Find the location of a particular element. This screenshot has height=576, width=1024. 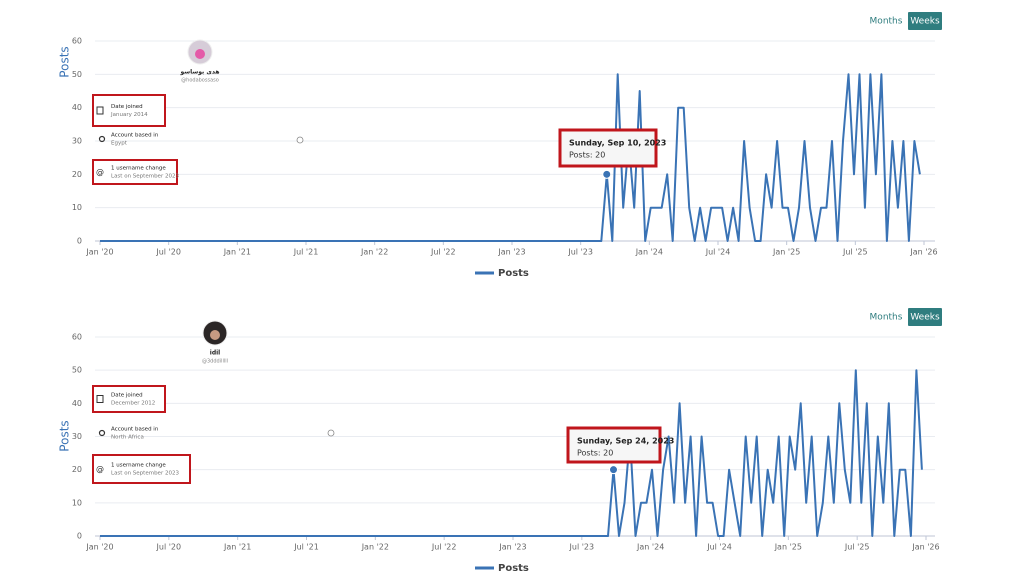

tooltip-title: Sunday, Sep 24, 2023 is located at coordinates (625, 441).